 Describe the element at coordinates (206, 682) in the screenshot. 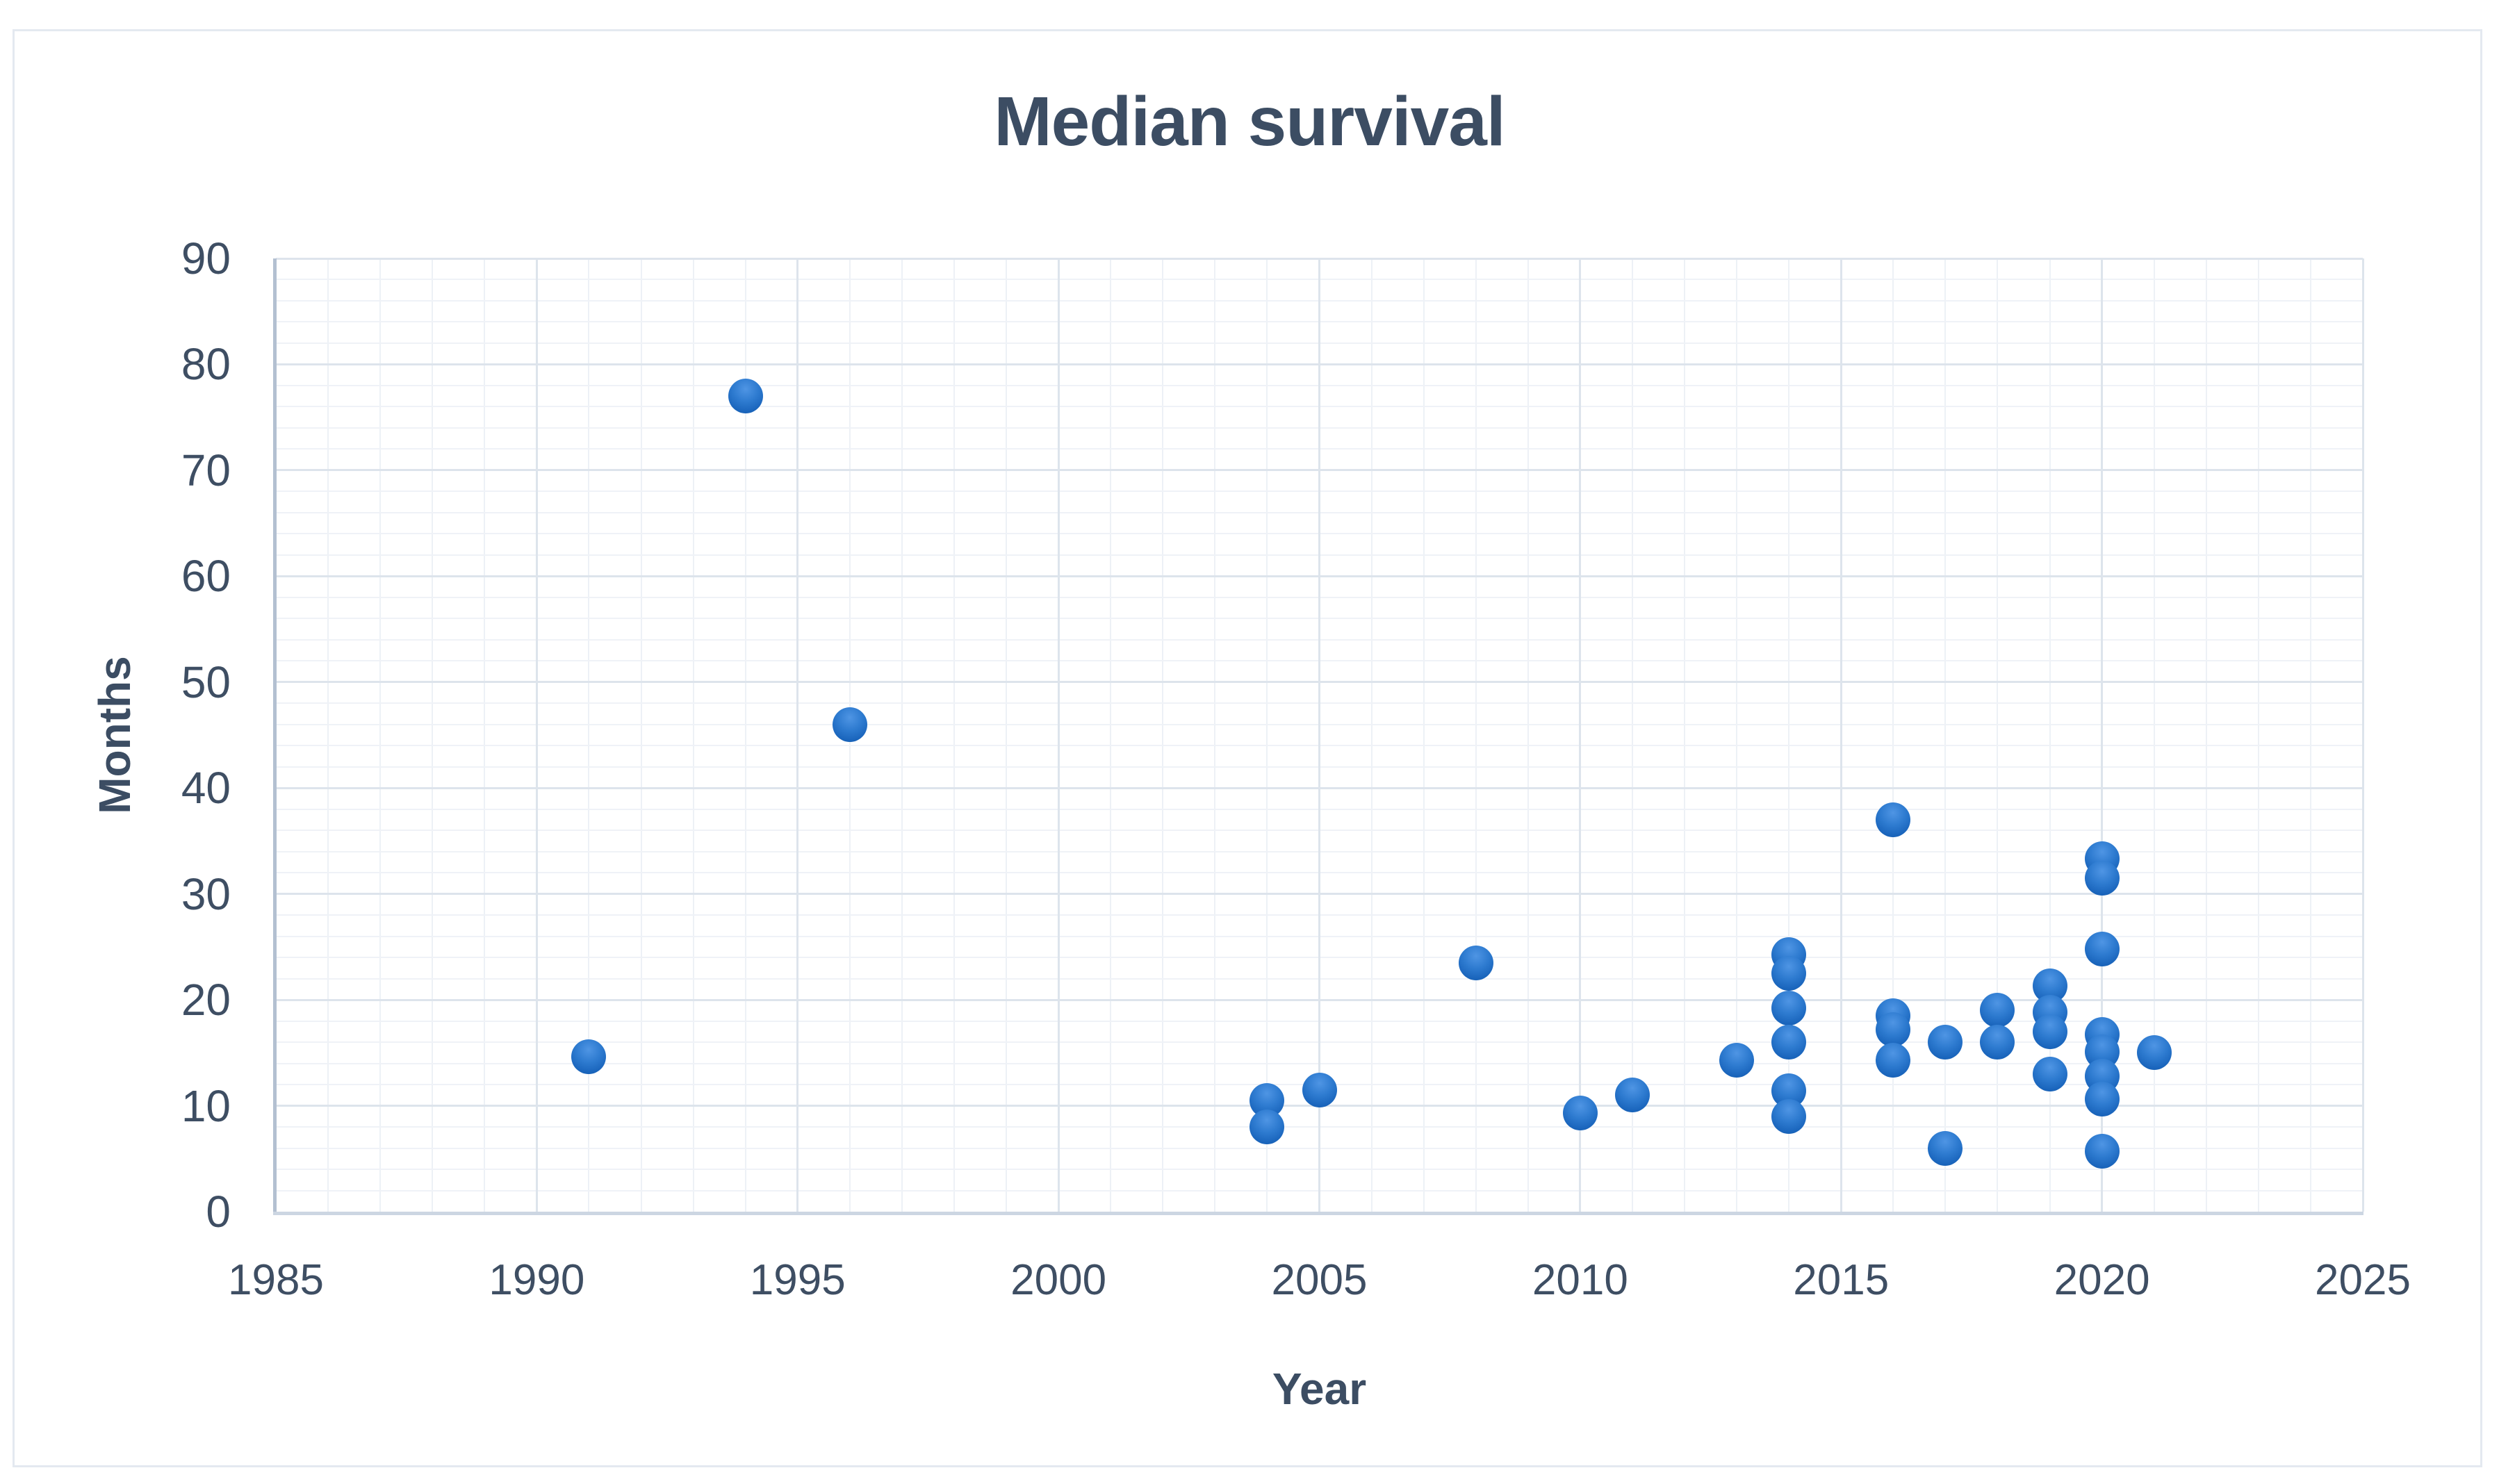

I see `y-tick-label: 50` at that location.